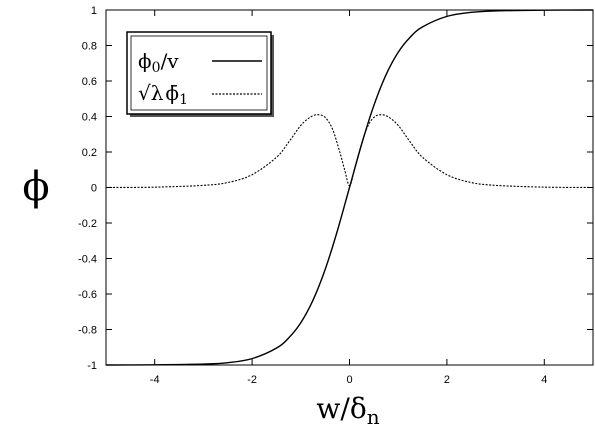 The width and height of the screenshot is (595, 436). I want to click on legend-inner-border, so click(199, 73).